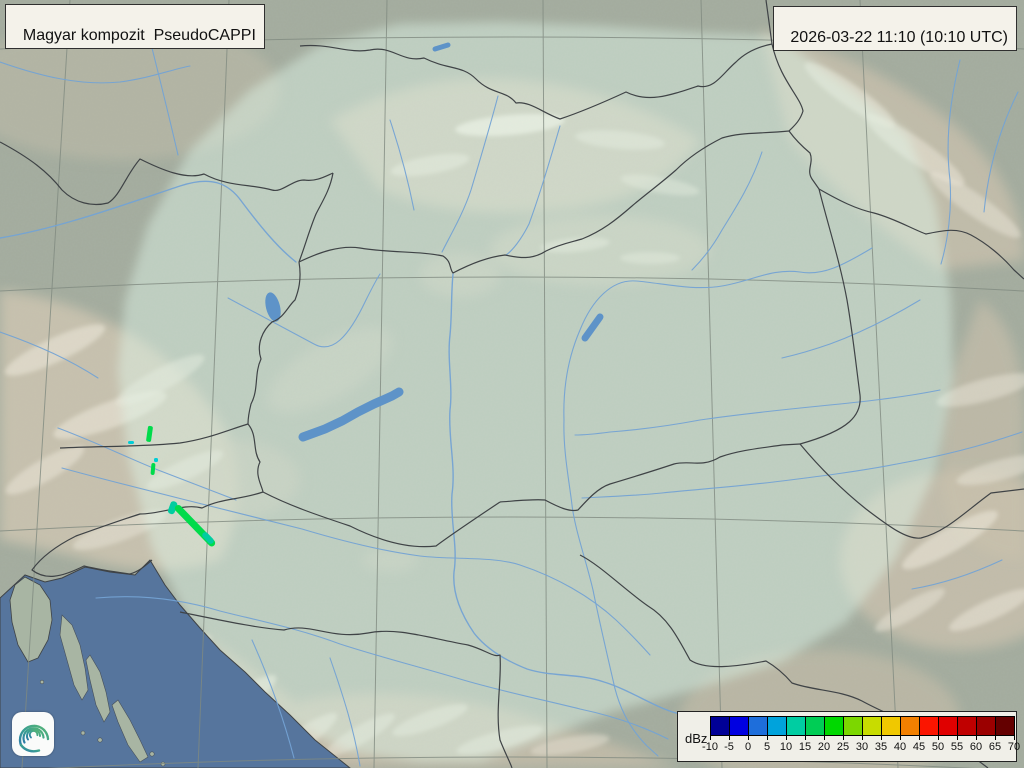  Describe the element at coordinates (995, 747) in the screenshot. I see `legend-tick-label: 65` at that location.